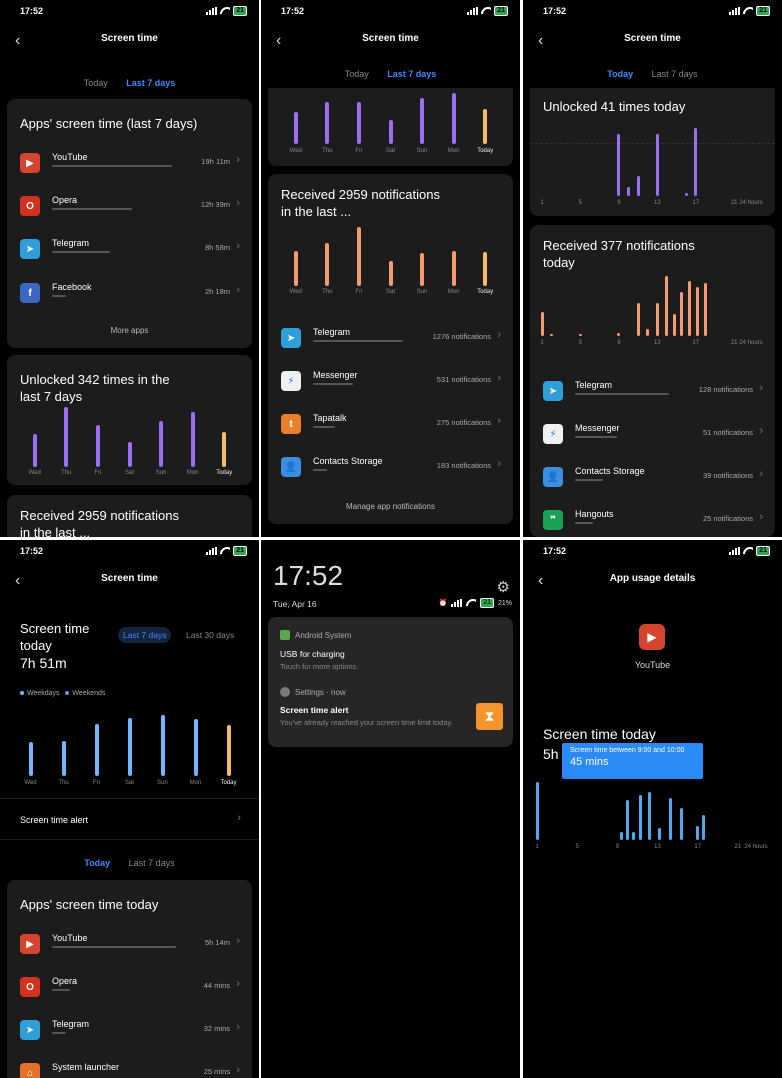 The image size is (782, 1078). Describe the element at coordinates (54, 820) in the screenshot. I see `screen-time-alert-row: Screen time alert` at that location.